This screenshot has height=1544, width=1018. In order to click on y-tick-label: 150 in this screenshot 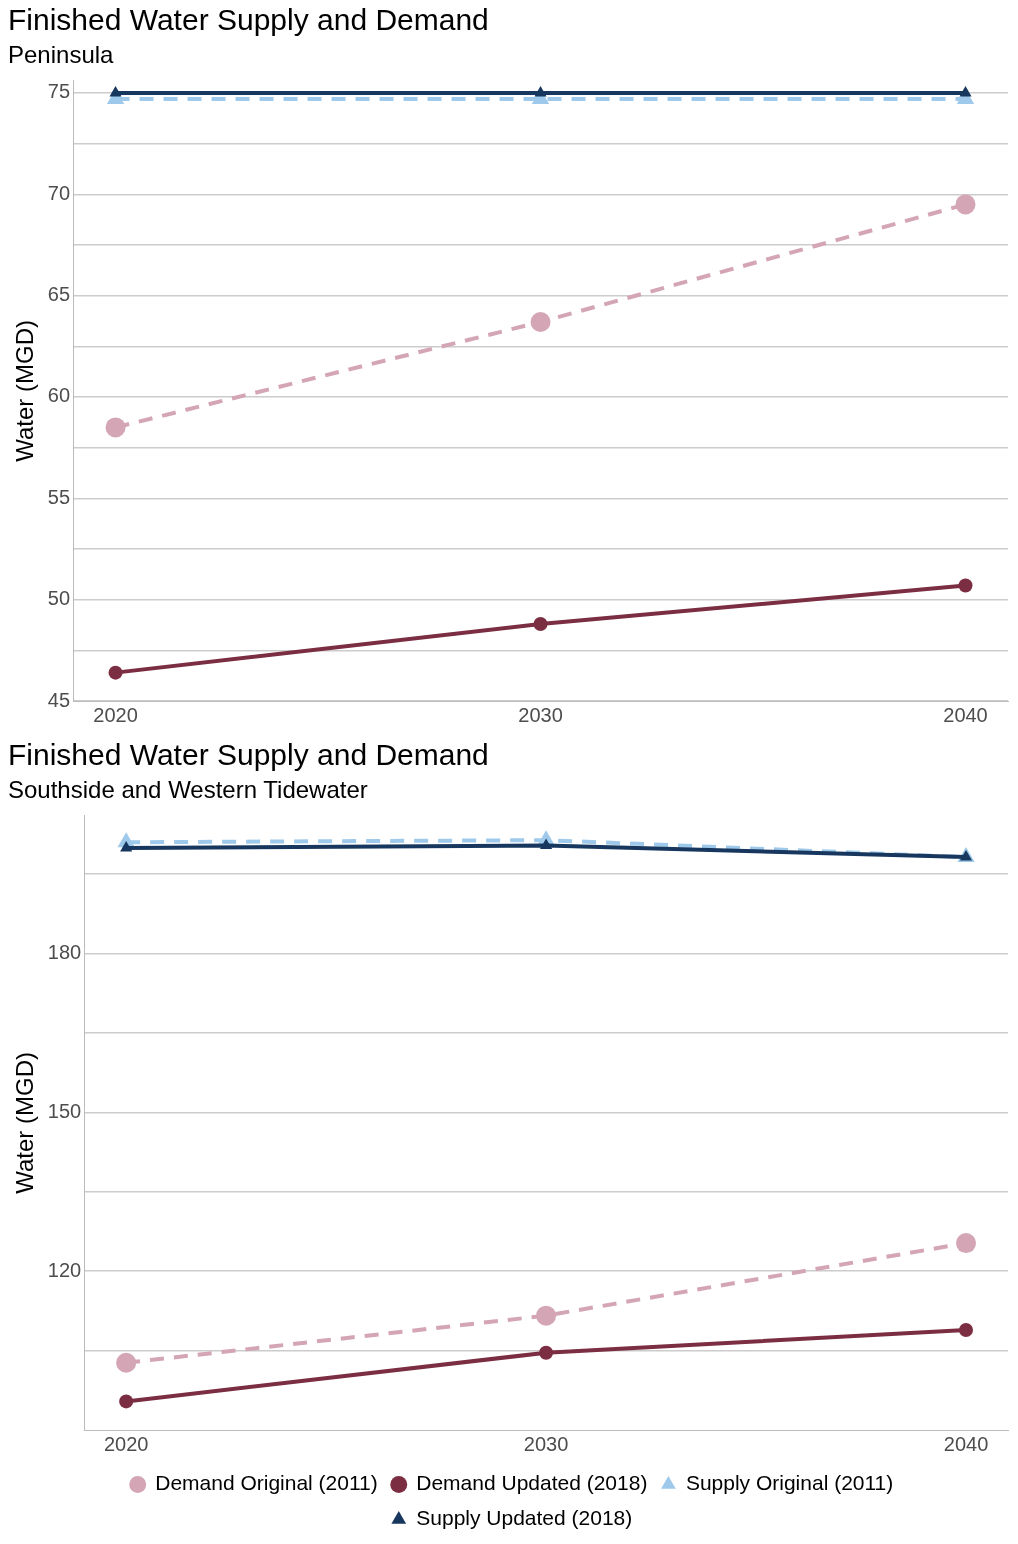, I will do `click(64, 1110)`.